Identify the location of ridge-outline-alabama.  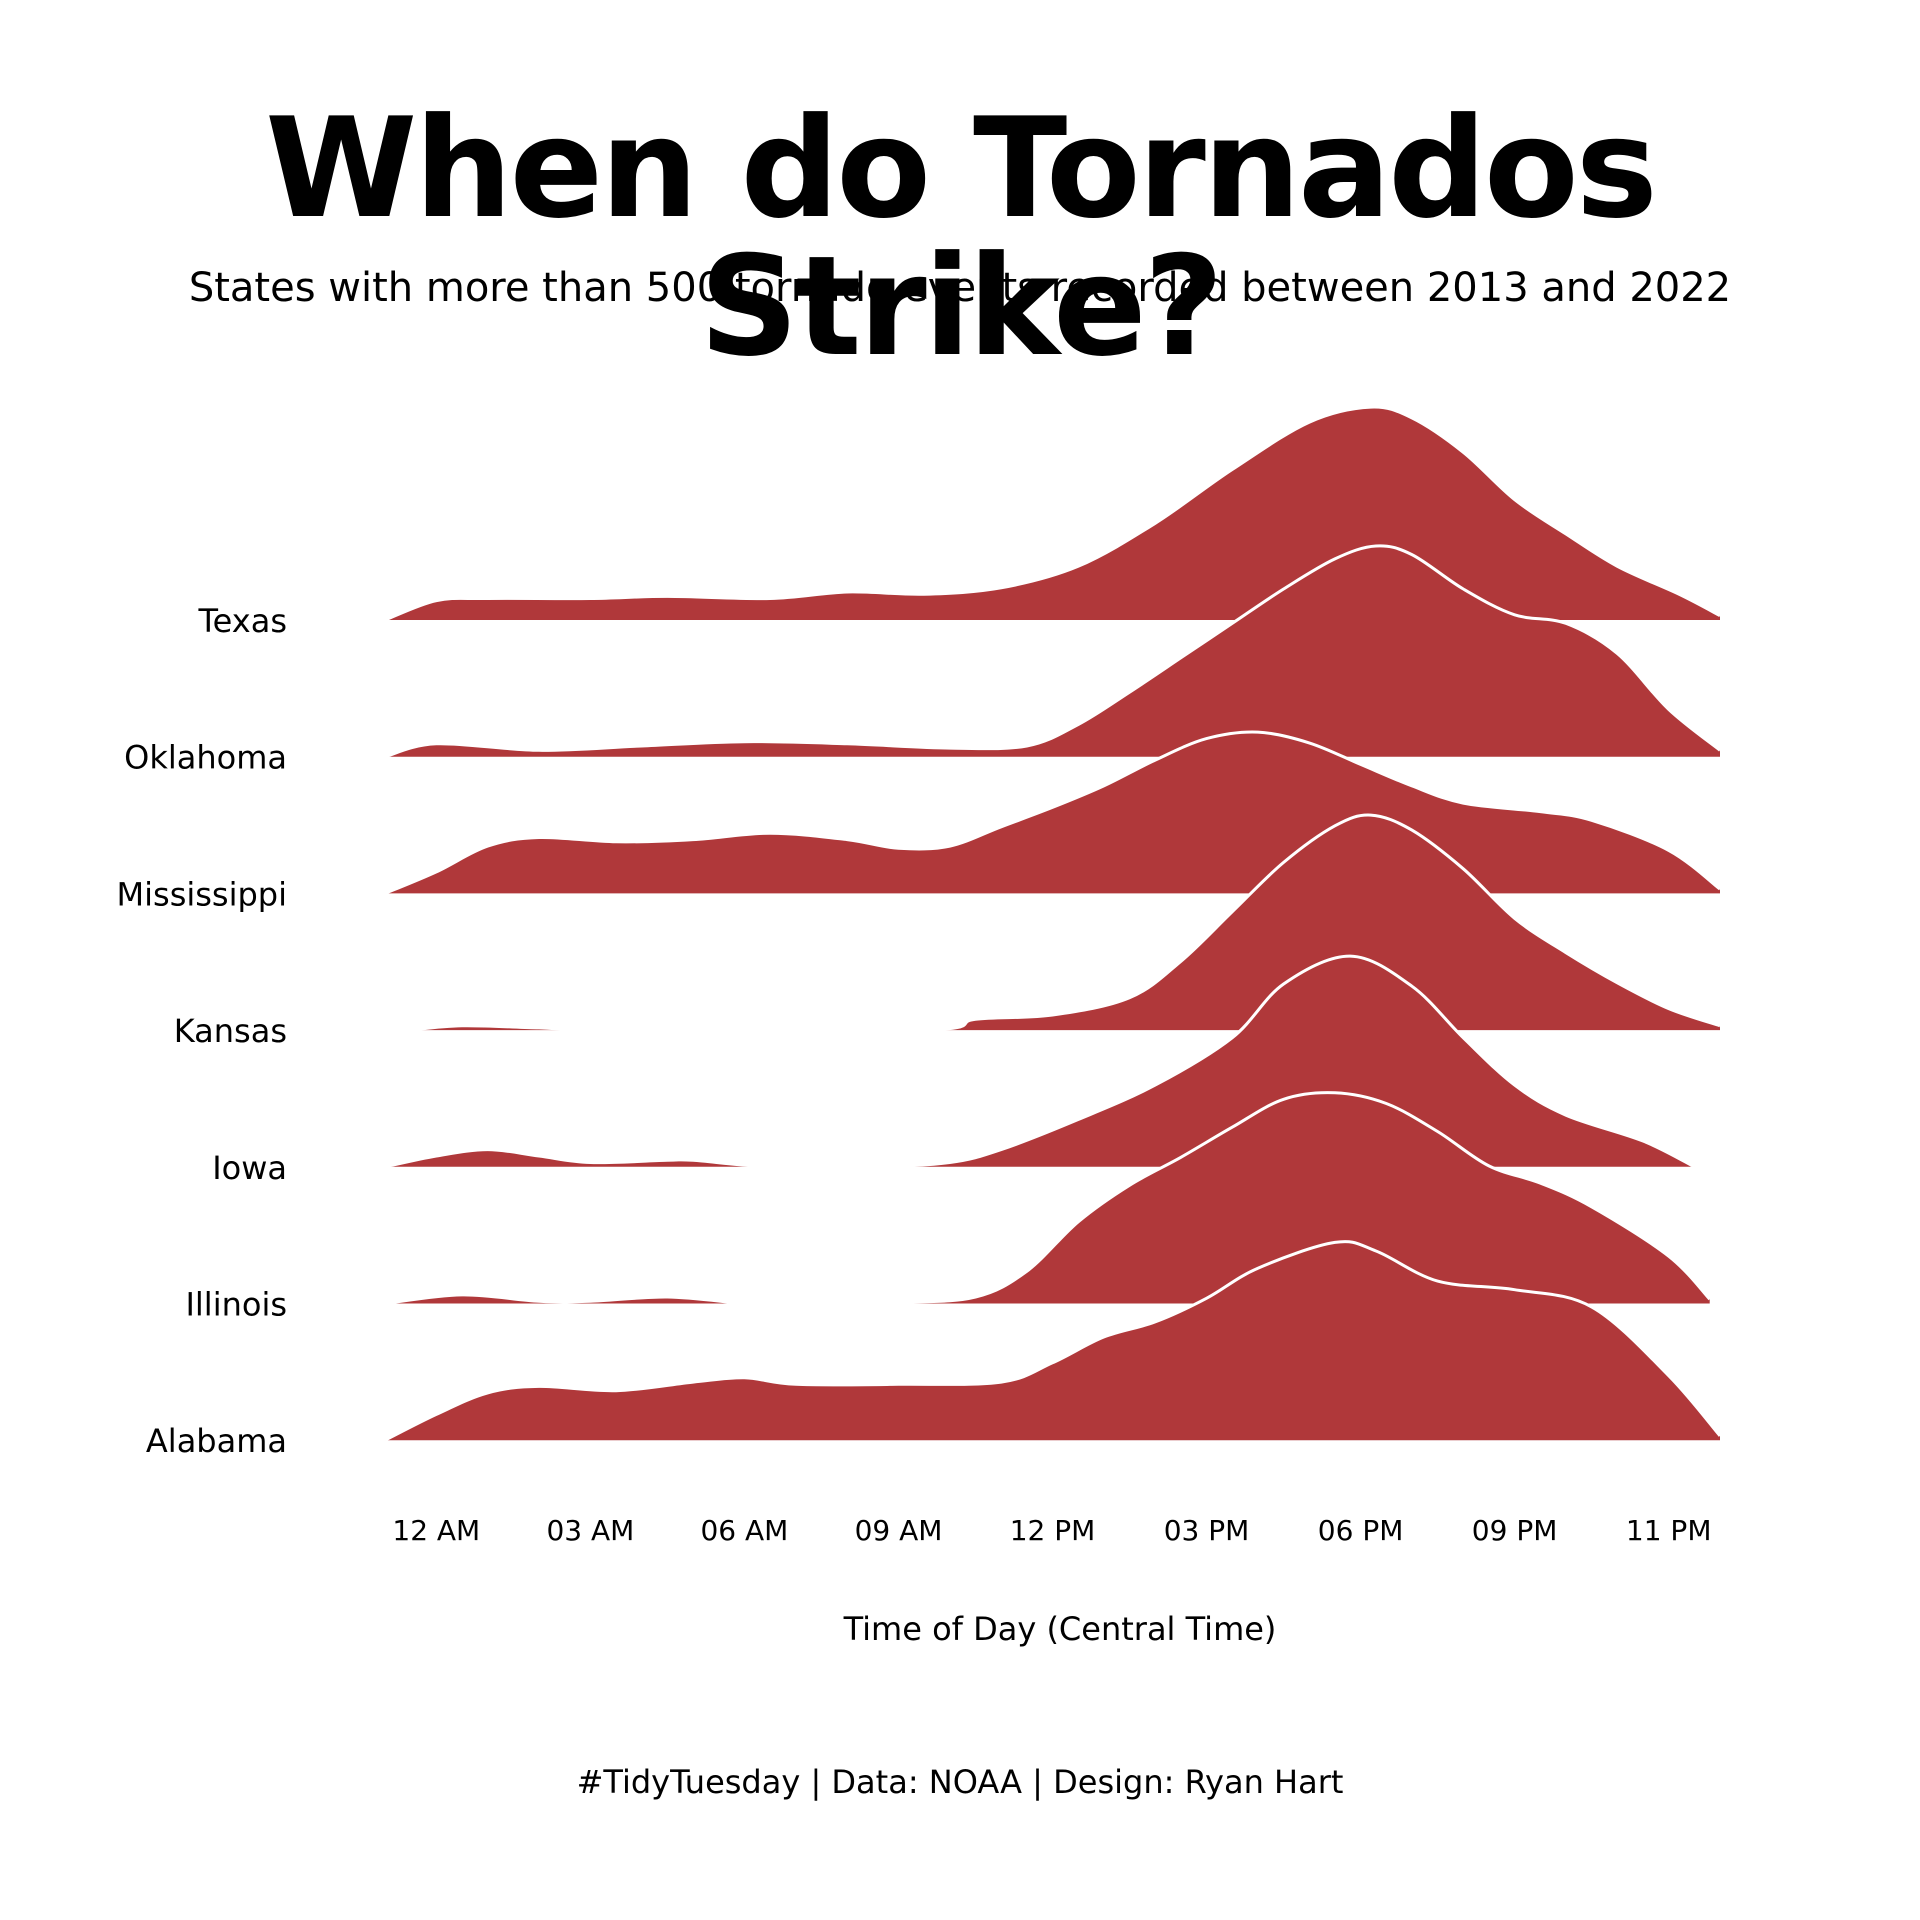
(1053, 1341).